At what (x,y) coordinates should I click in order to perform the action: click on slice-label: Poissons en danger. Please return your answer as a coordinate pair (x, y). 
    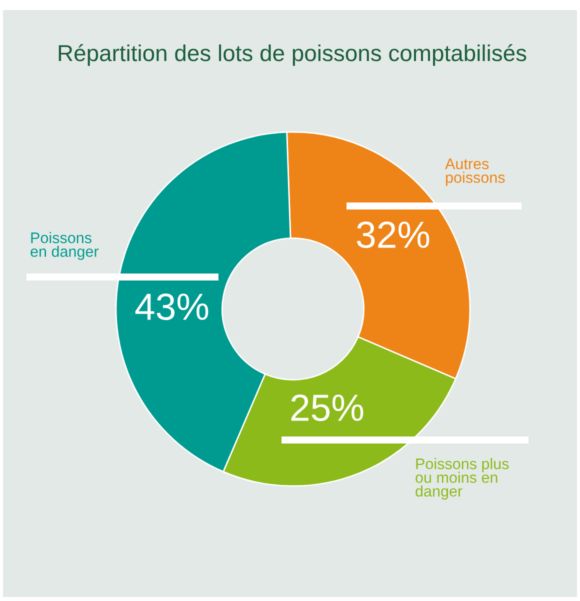
    Looking at the image, I should click on (64, 246).